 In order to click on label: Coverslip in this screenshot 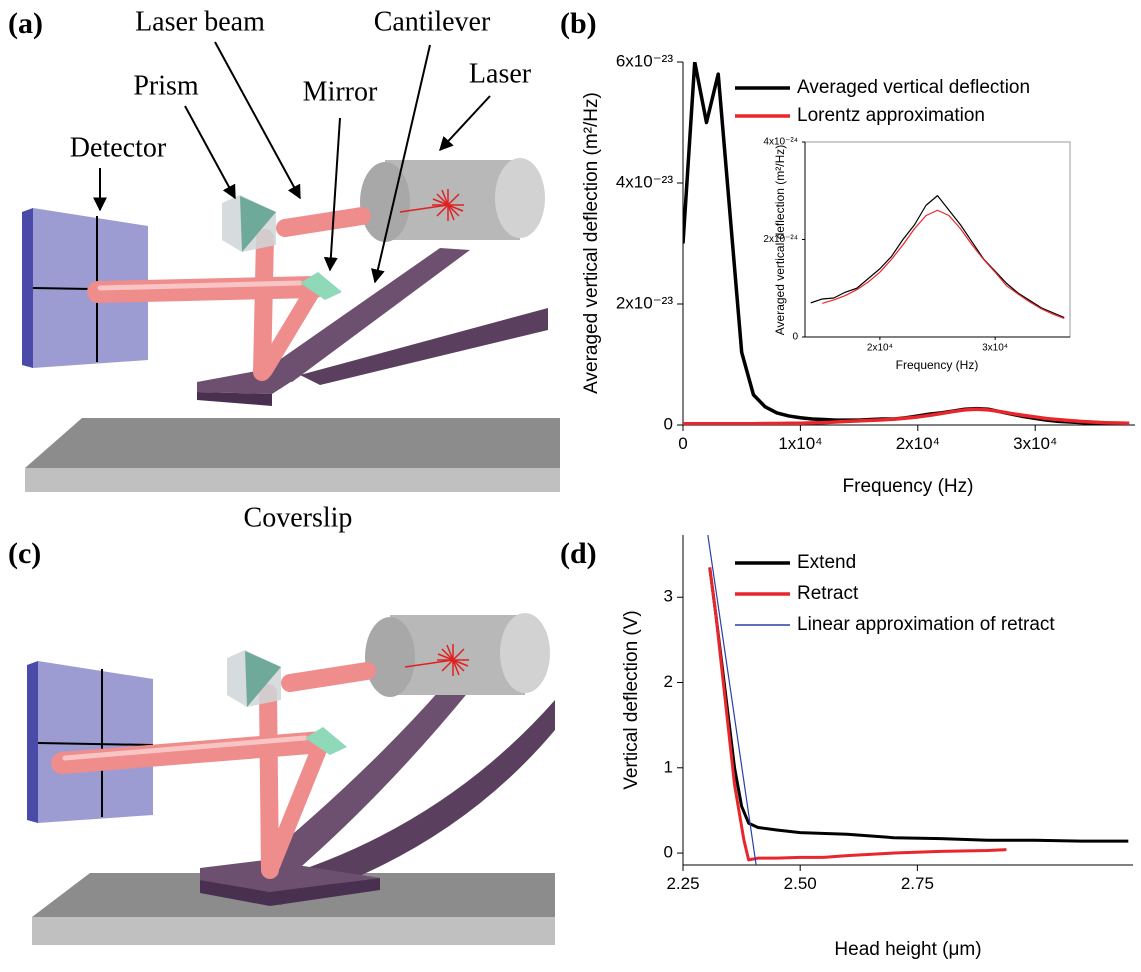, I will do `click(298, 517)`.